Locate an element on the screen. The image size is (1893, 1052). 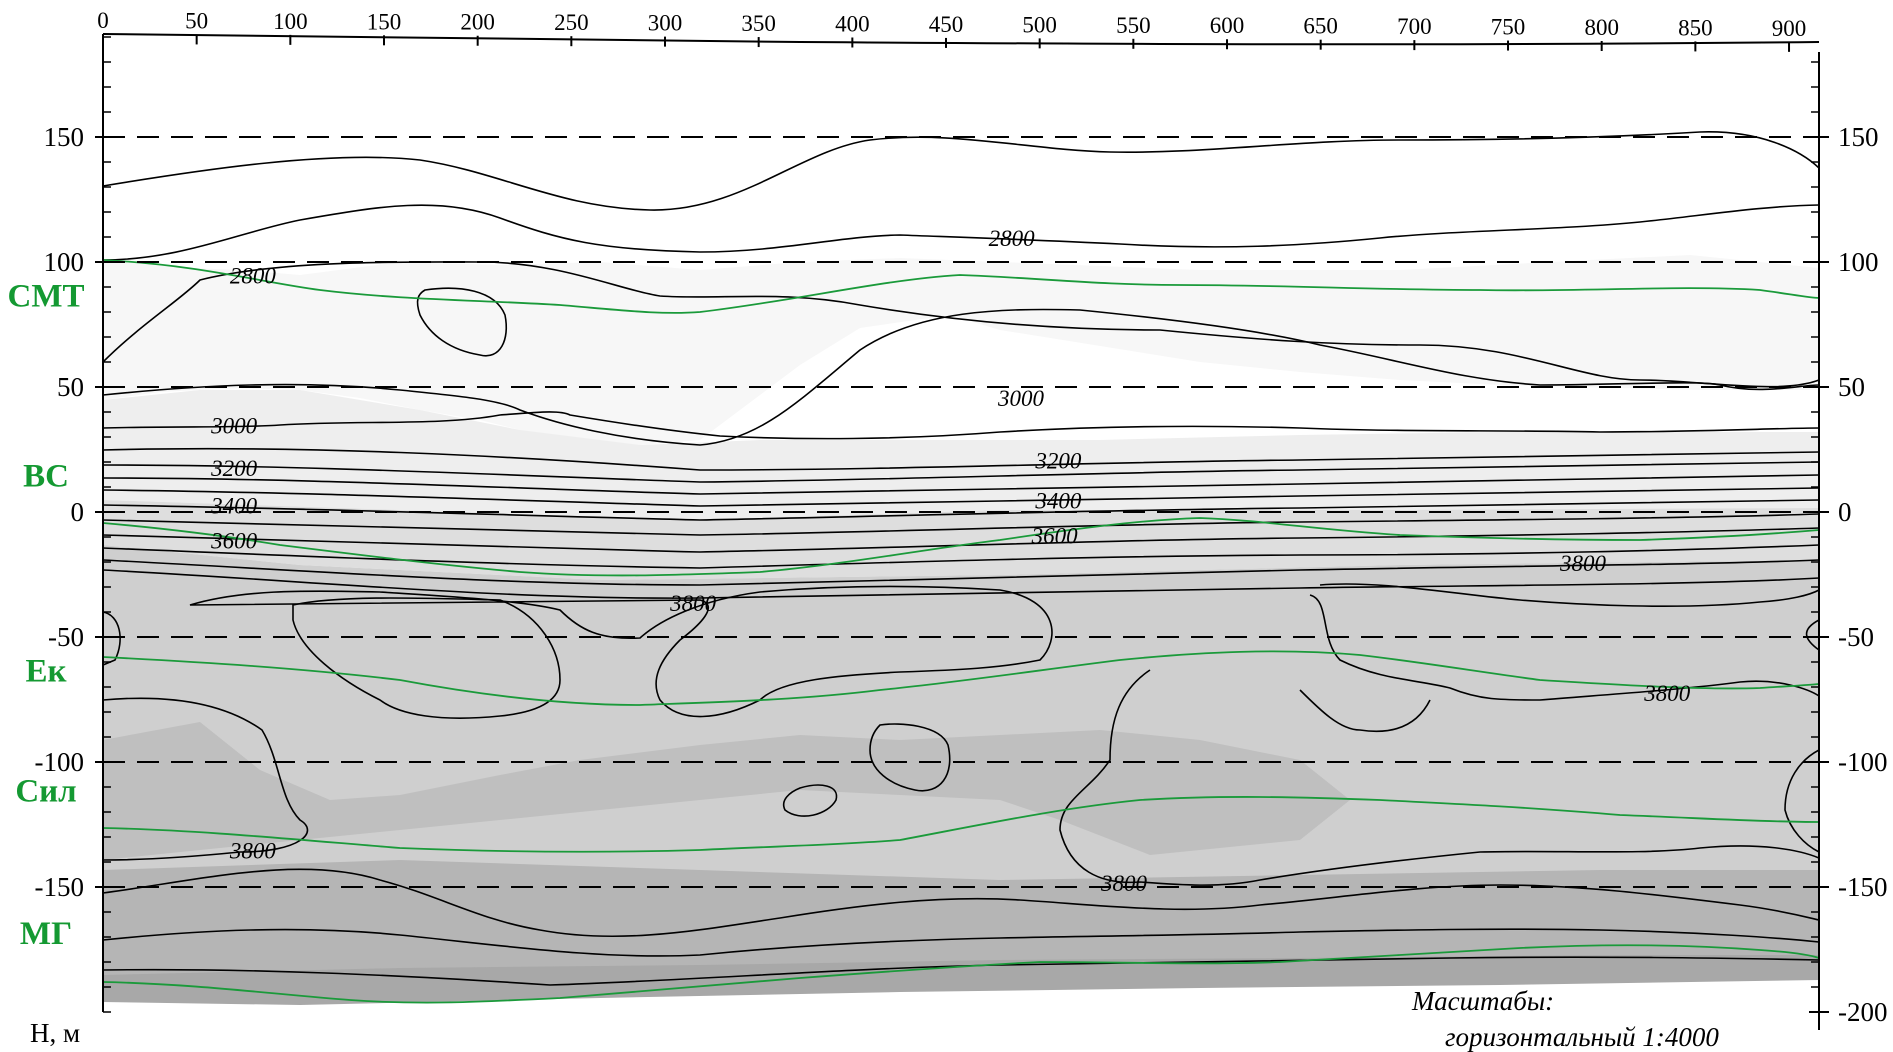
y-tick-label-left: -100 is located at coordinates (60, 762).